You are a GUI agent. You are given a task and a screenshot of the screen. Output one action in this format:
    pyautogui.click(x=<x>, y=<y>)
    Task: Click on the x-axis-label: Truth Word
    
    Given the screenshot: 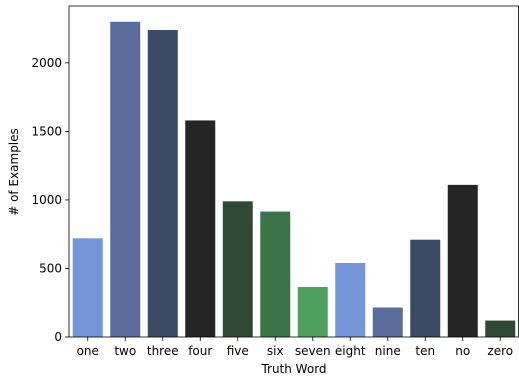 What is the action you would take?
    pyautogui.click(x=293, y=369)
    